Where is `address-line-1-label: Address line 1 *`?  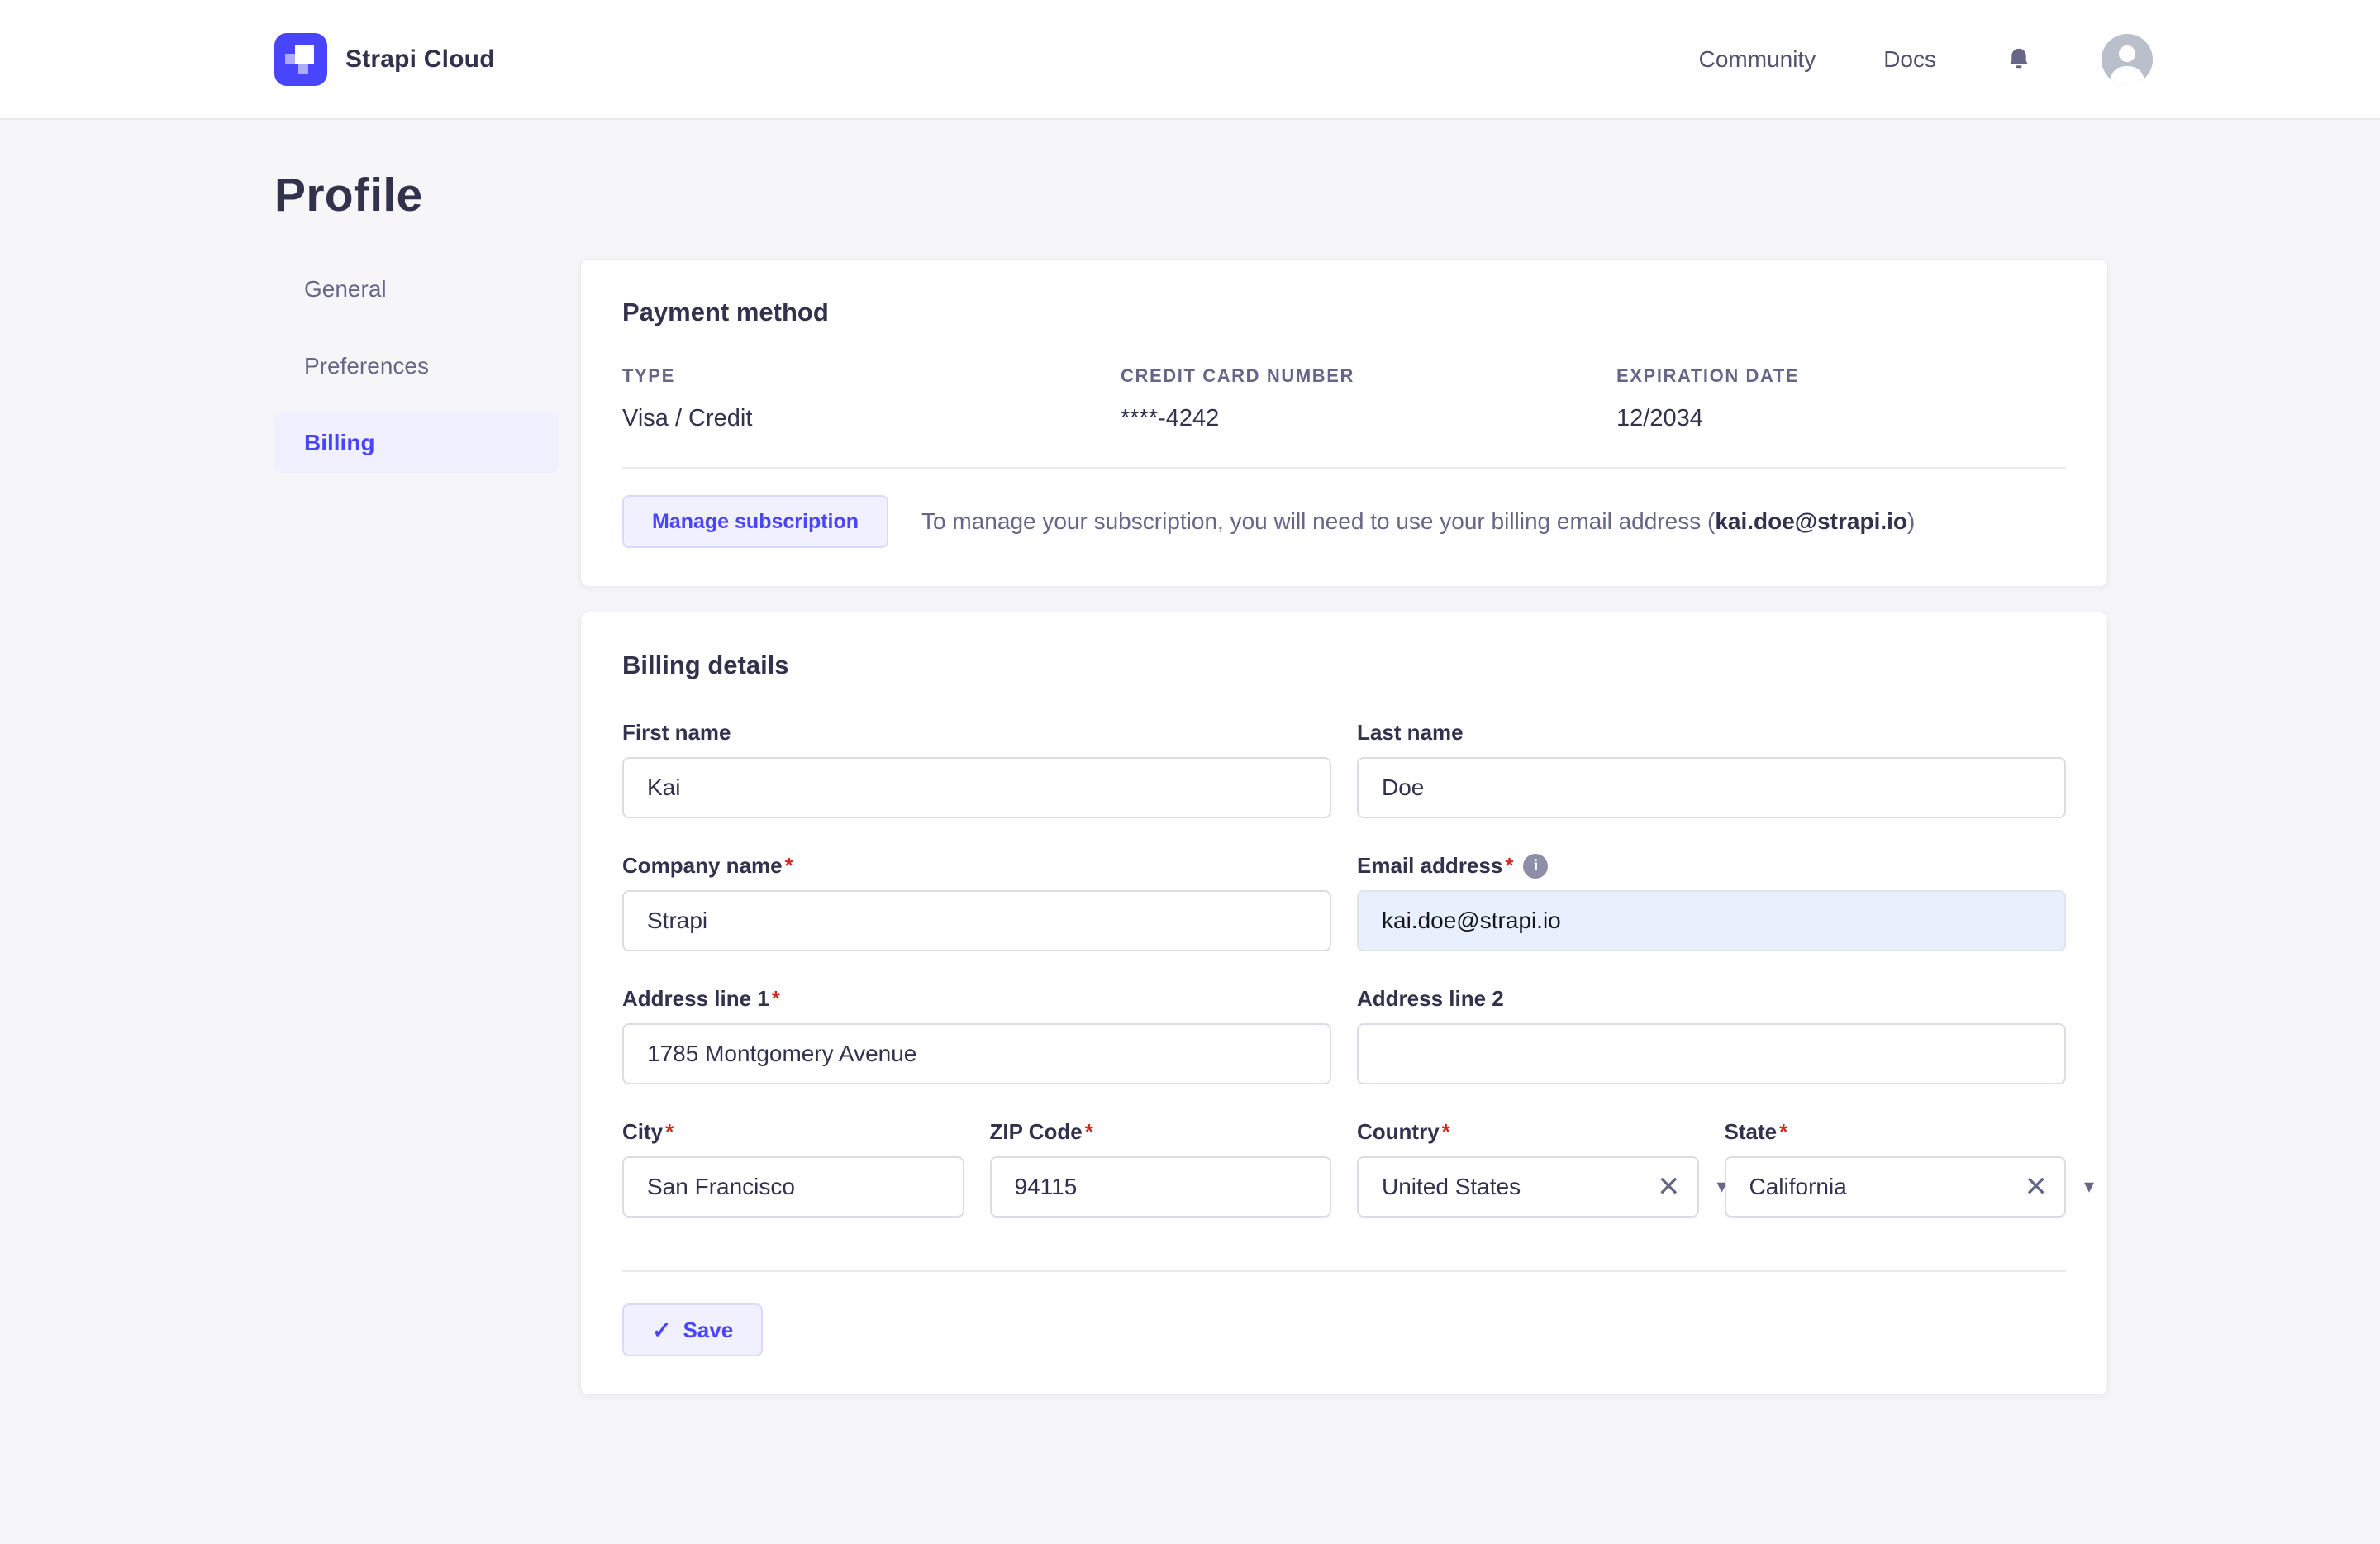
address-line-1-label: Address line 1 * is located at coordinates (976, 999).